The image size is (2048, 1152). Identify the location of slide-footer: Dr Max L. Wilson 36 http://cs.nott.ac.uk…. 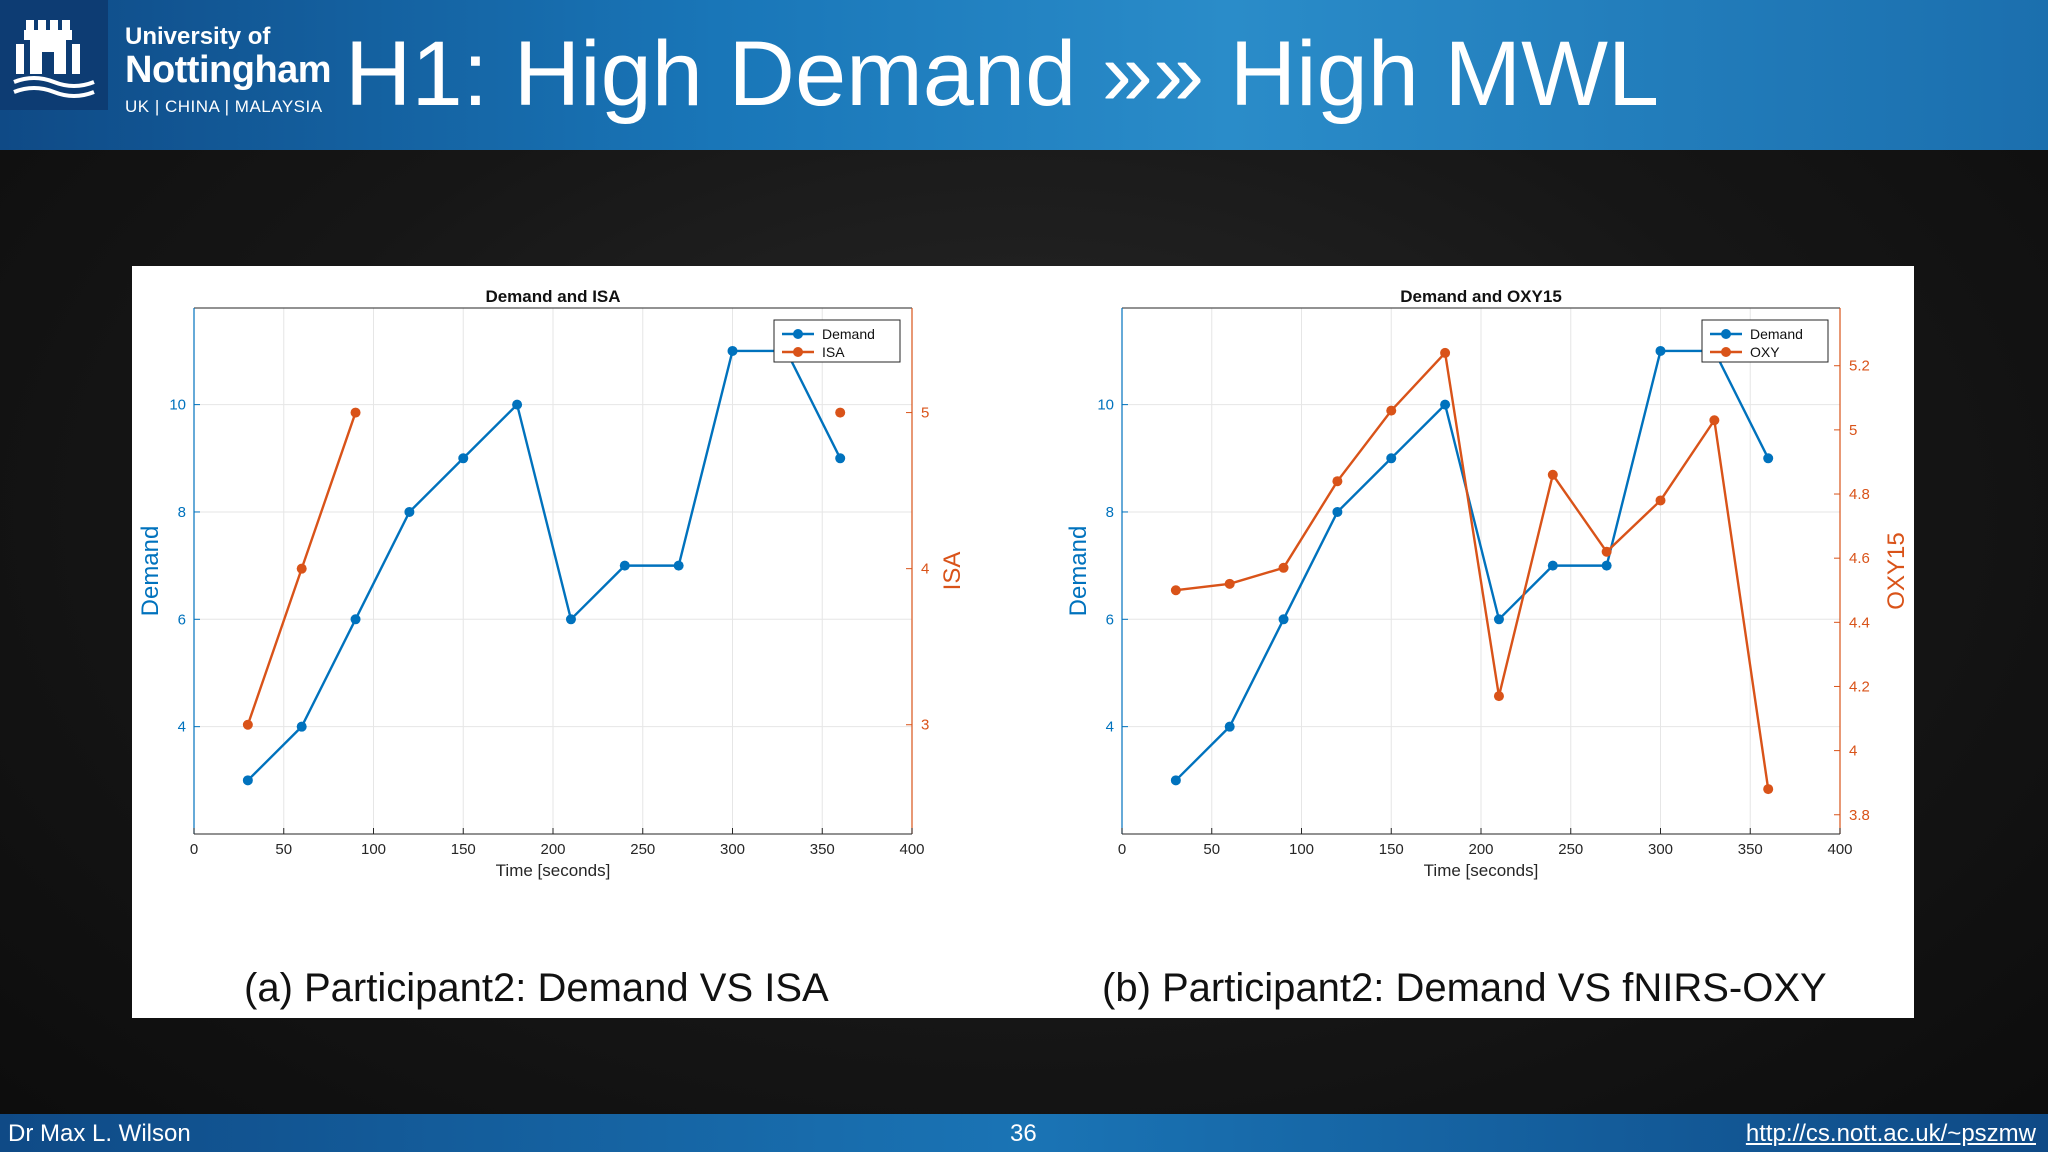
(1024, 1133).